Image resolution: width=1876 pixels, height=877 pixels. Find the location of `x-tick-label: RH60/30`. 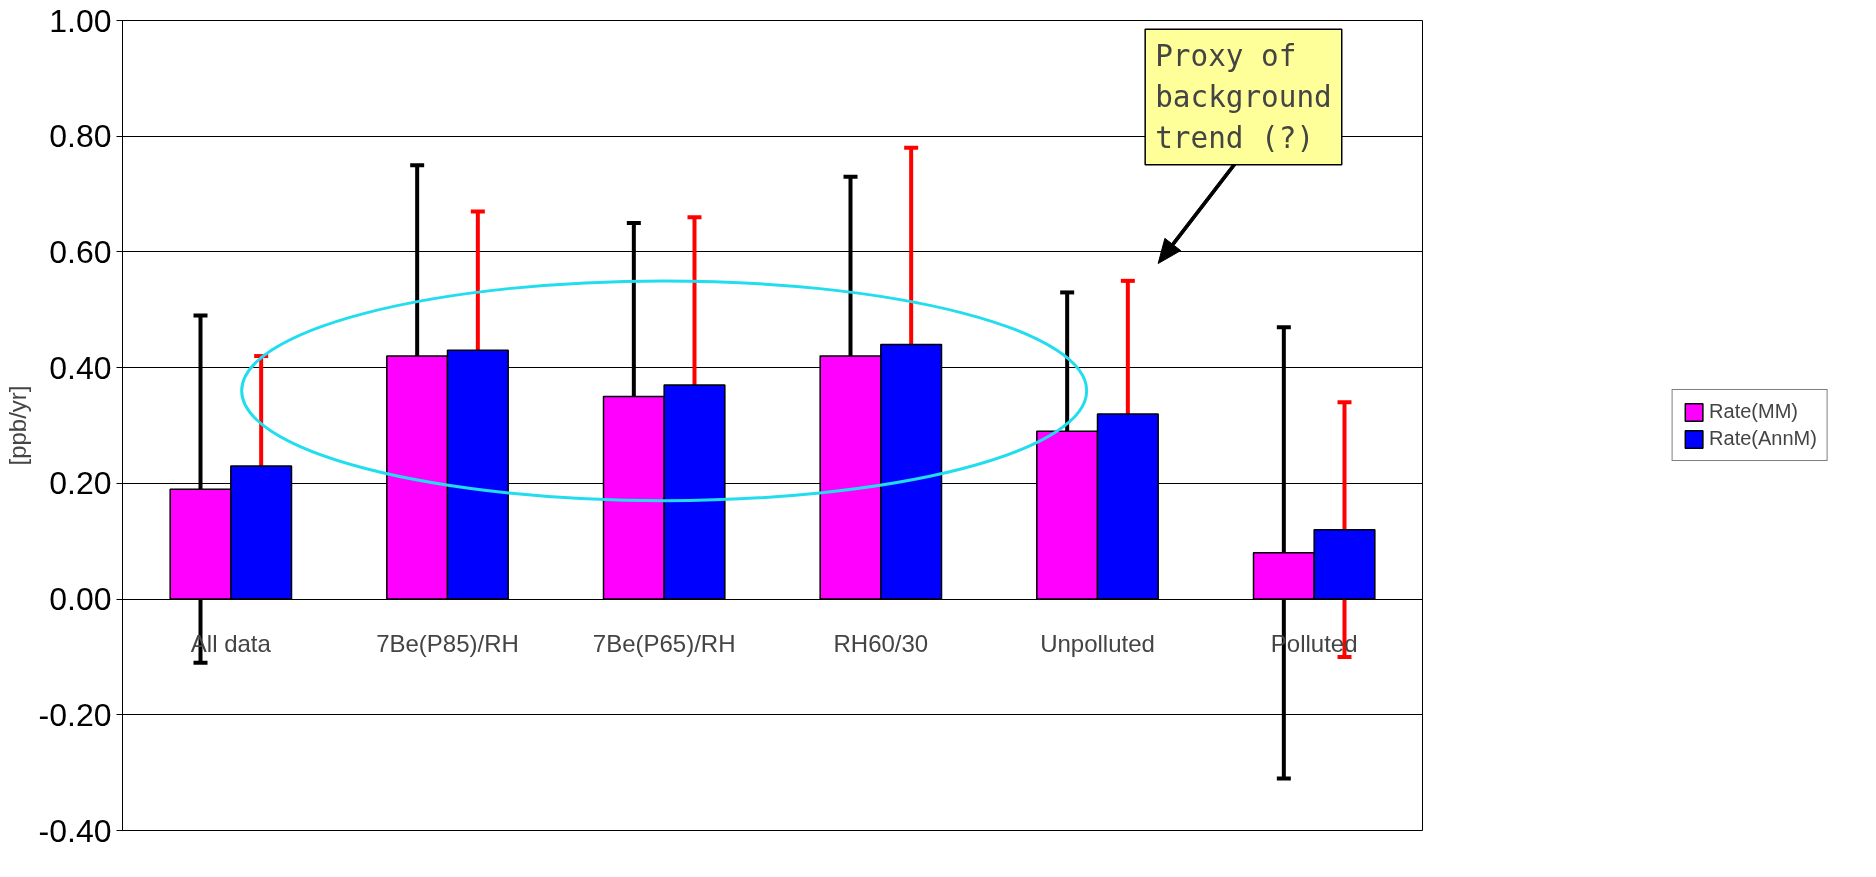

x-tick-label: RH60/30 is located at coordinates (881, 644).